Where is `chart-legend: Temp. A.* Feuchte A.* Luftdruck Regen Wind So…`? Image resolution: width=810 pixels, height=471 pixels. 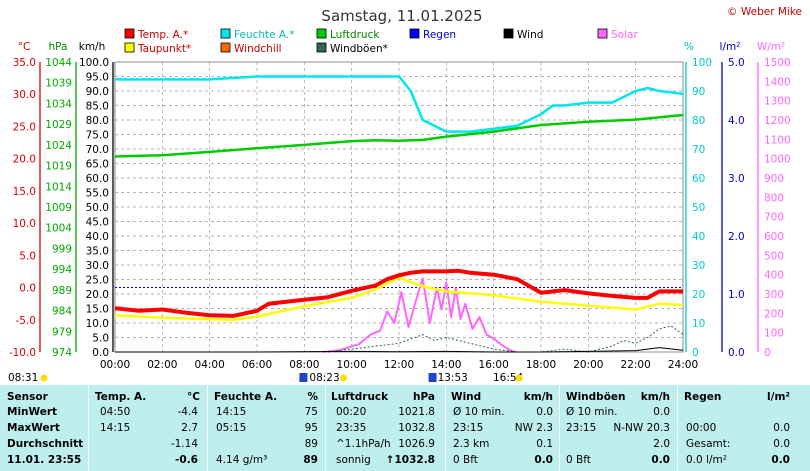
chart-legend: Temp. A.* Feuchte A.* Luftdruck Regen Wind So… is located at coordinates (381, 41).